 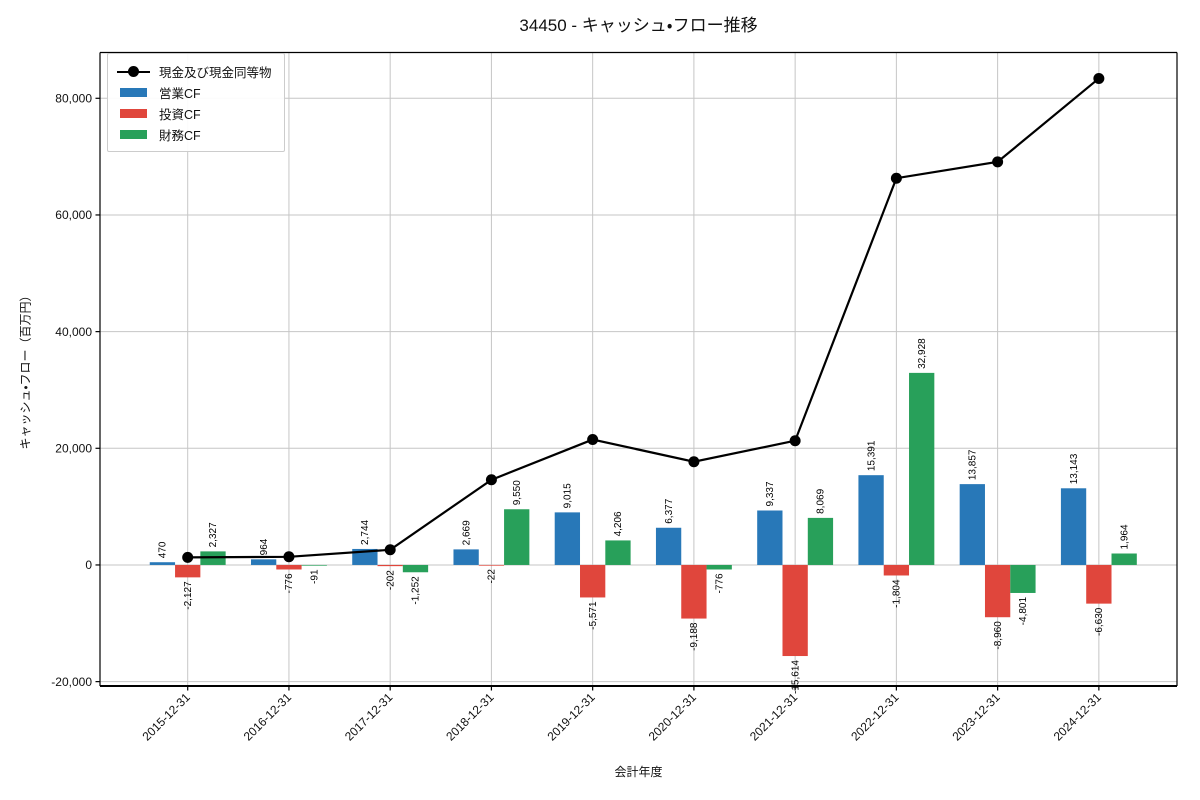 What do you see at coordinates (897, 593) in the screenshot?
I see `bar-value-label: -1,804` at bounding box center [897, 593].